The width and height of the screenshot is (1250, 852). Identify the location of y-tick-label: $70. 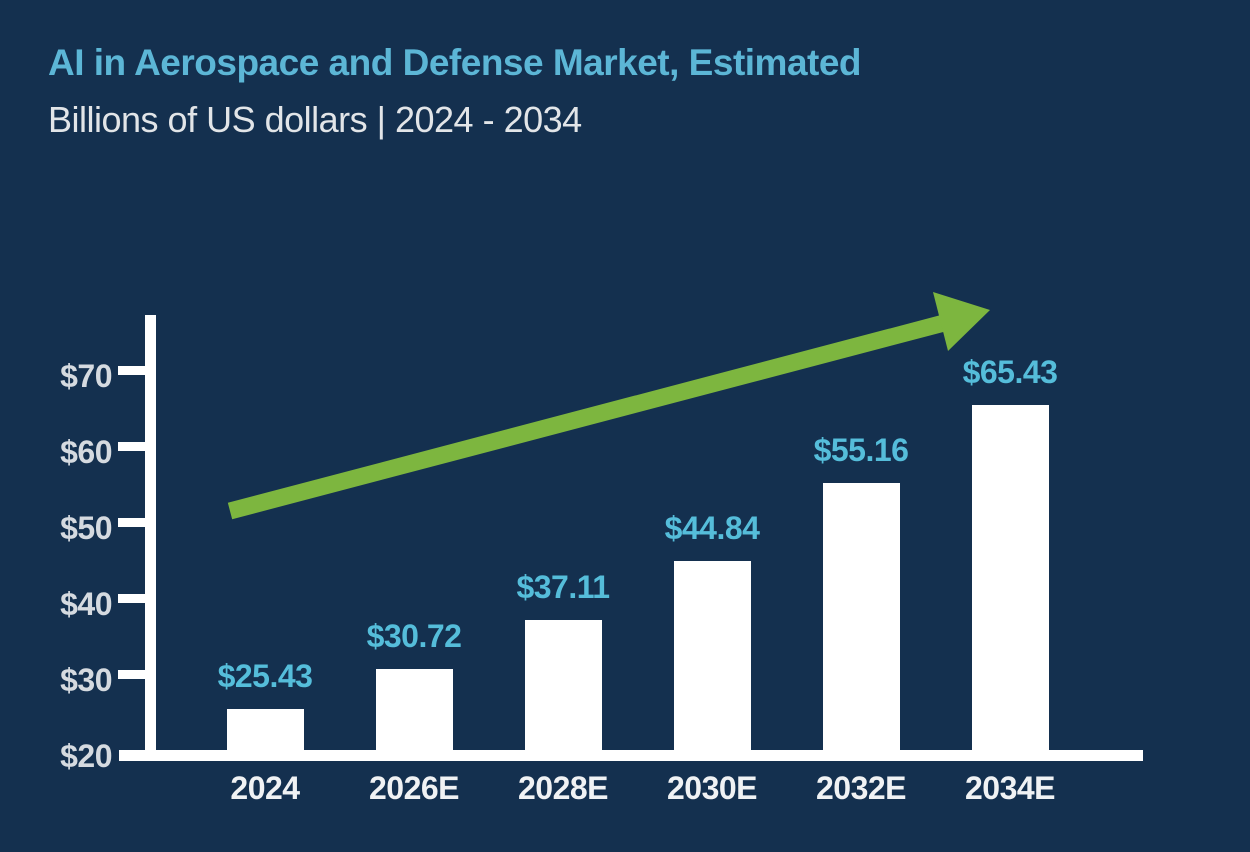
(86, 375).